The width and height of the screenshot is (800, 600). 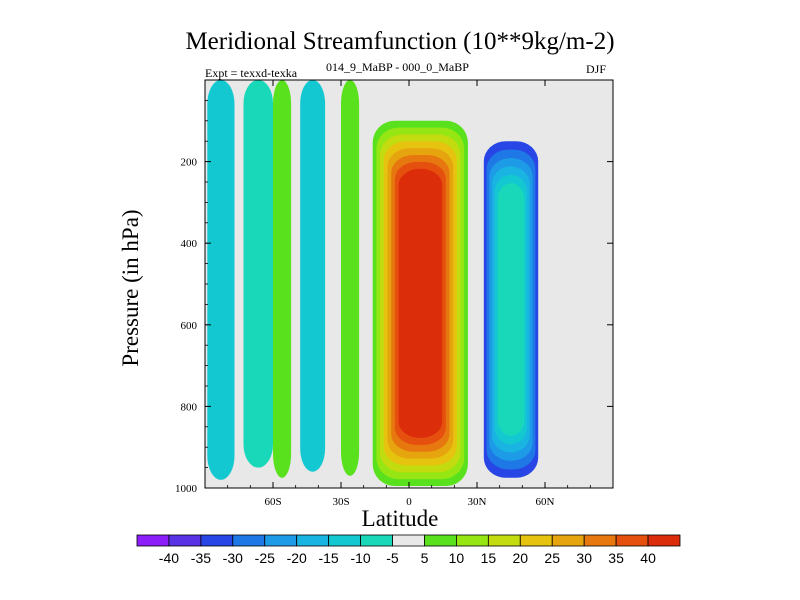 I want to click on chart-title: Meridional Streamfunction (10**9kg/m-2), so click(x=400, y=41).